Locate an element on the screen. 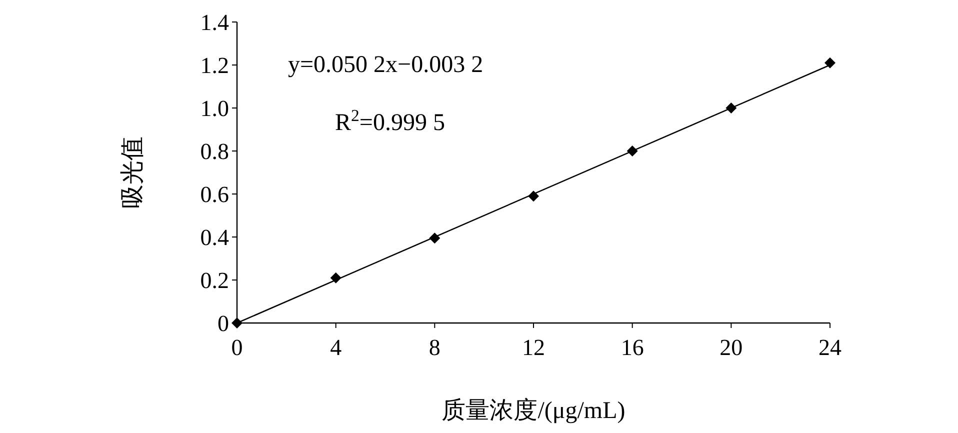 The width and height of the screenshot is (958, 433). y-tick-label: 0.8 is located at coordinates (214, 151).